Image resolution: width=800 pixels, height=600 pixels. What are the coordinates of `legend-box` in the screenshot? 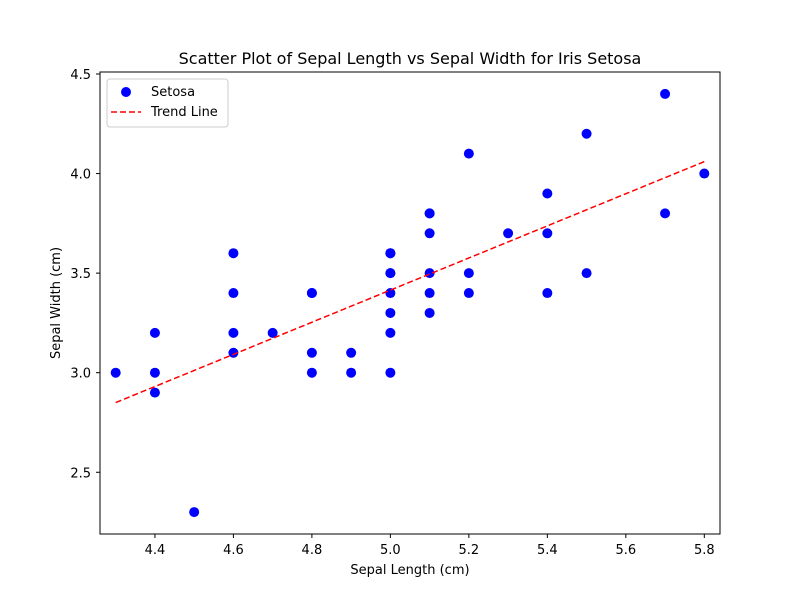 It's located at (167, 103).